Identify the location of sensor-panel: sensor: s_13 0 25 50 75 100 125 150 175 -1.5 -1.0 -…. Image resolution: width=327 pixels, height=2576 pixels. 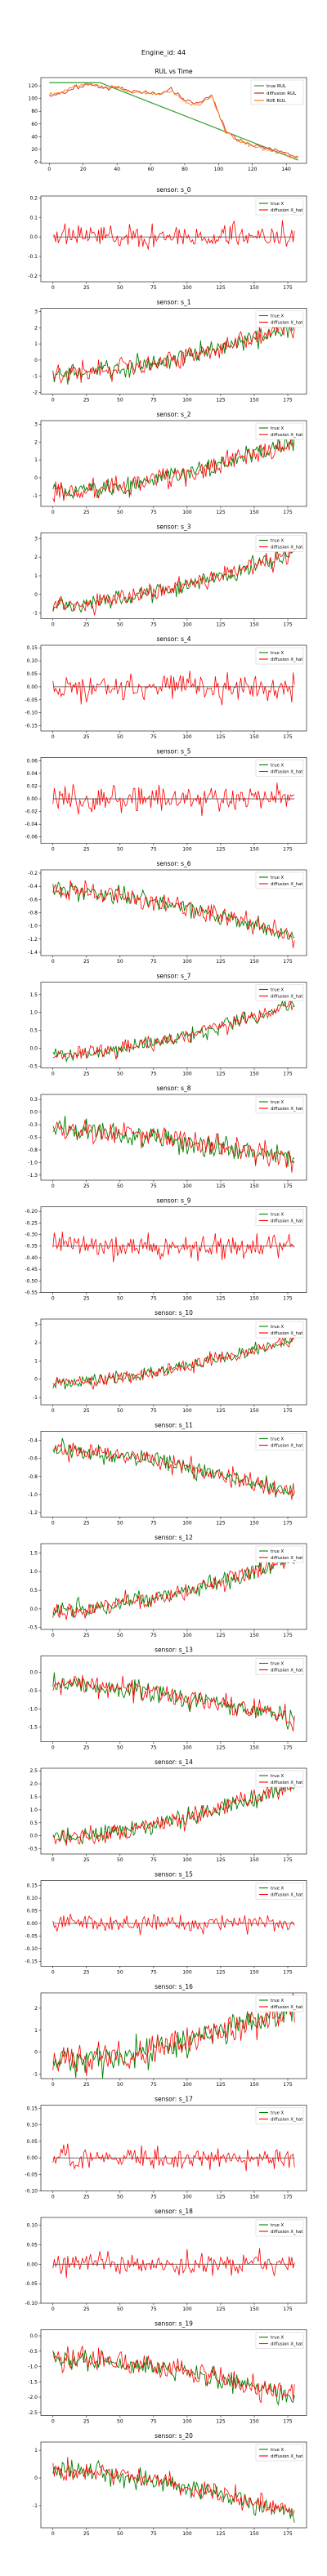
(167, 1699).